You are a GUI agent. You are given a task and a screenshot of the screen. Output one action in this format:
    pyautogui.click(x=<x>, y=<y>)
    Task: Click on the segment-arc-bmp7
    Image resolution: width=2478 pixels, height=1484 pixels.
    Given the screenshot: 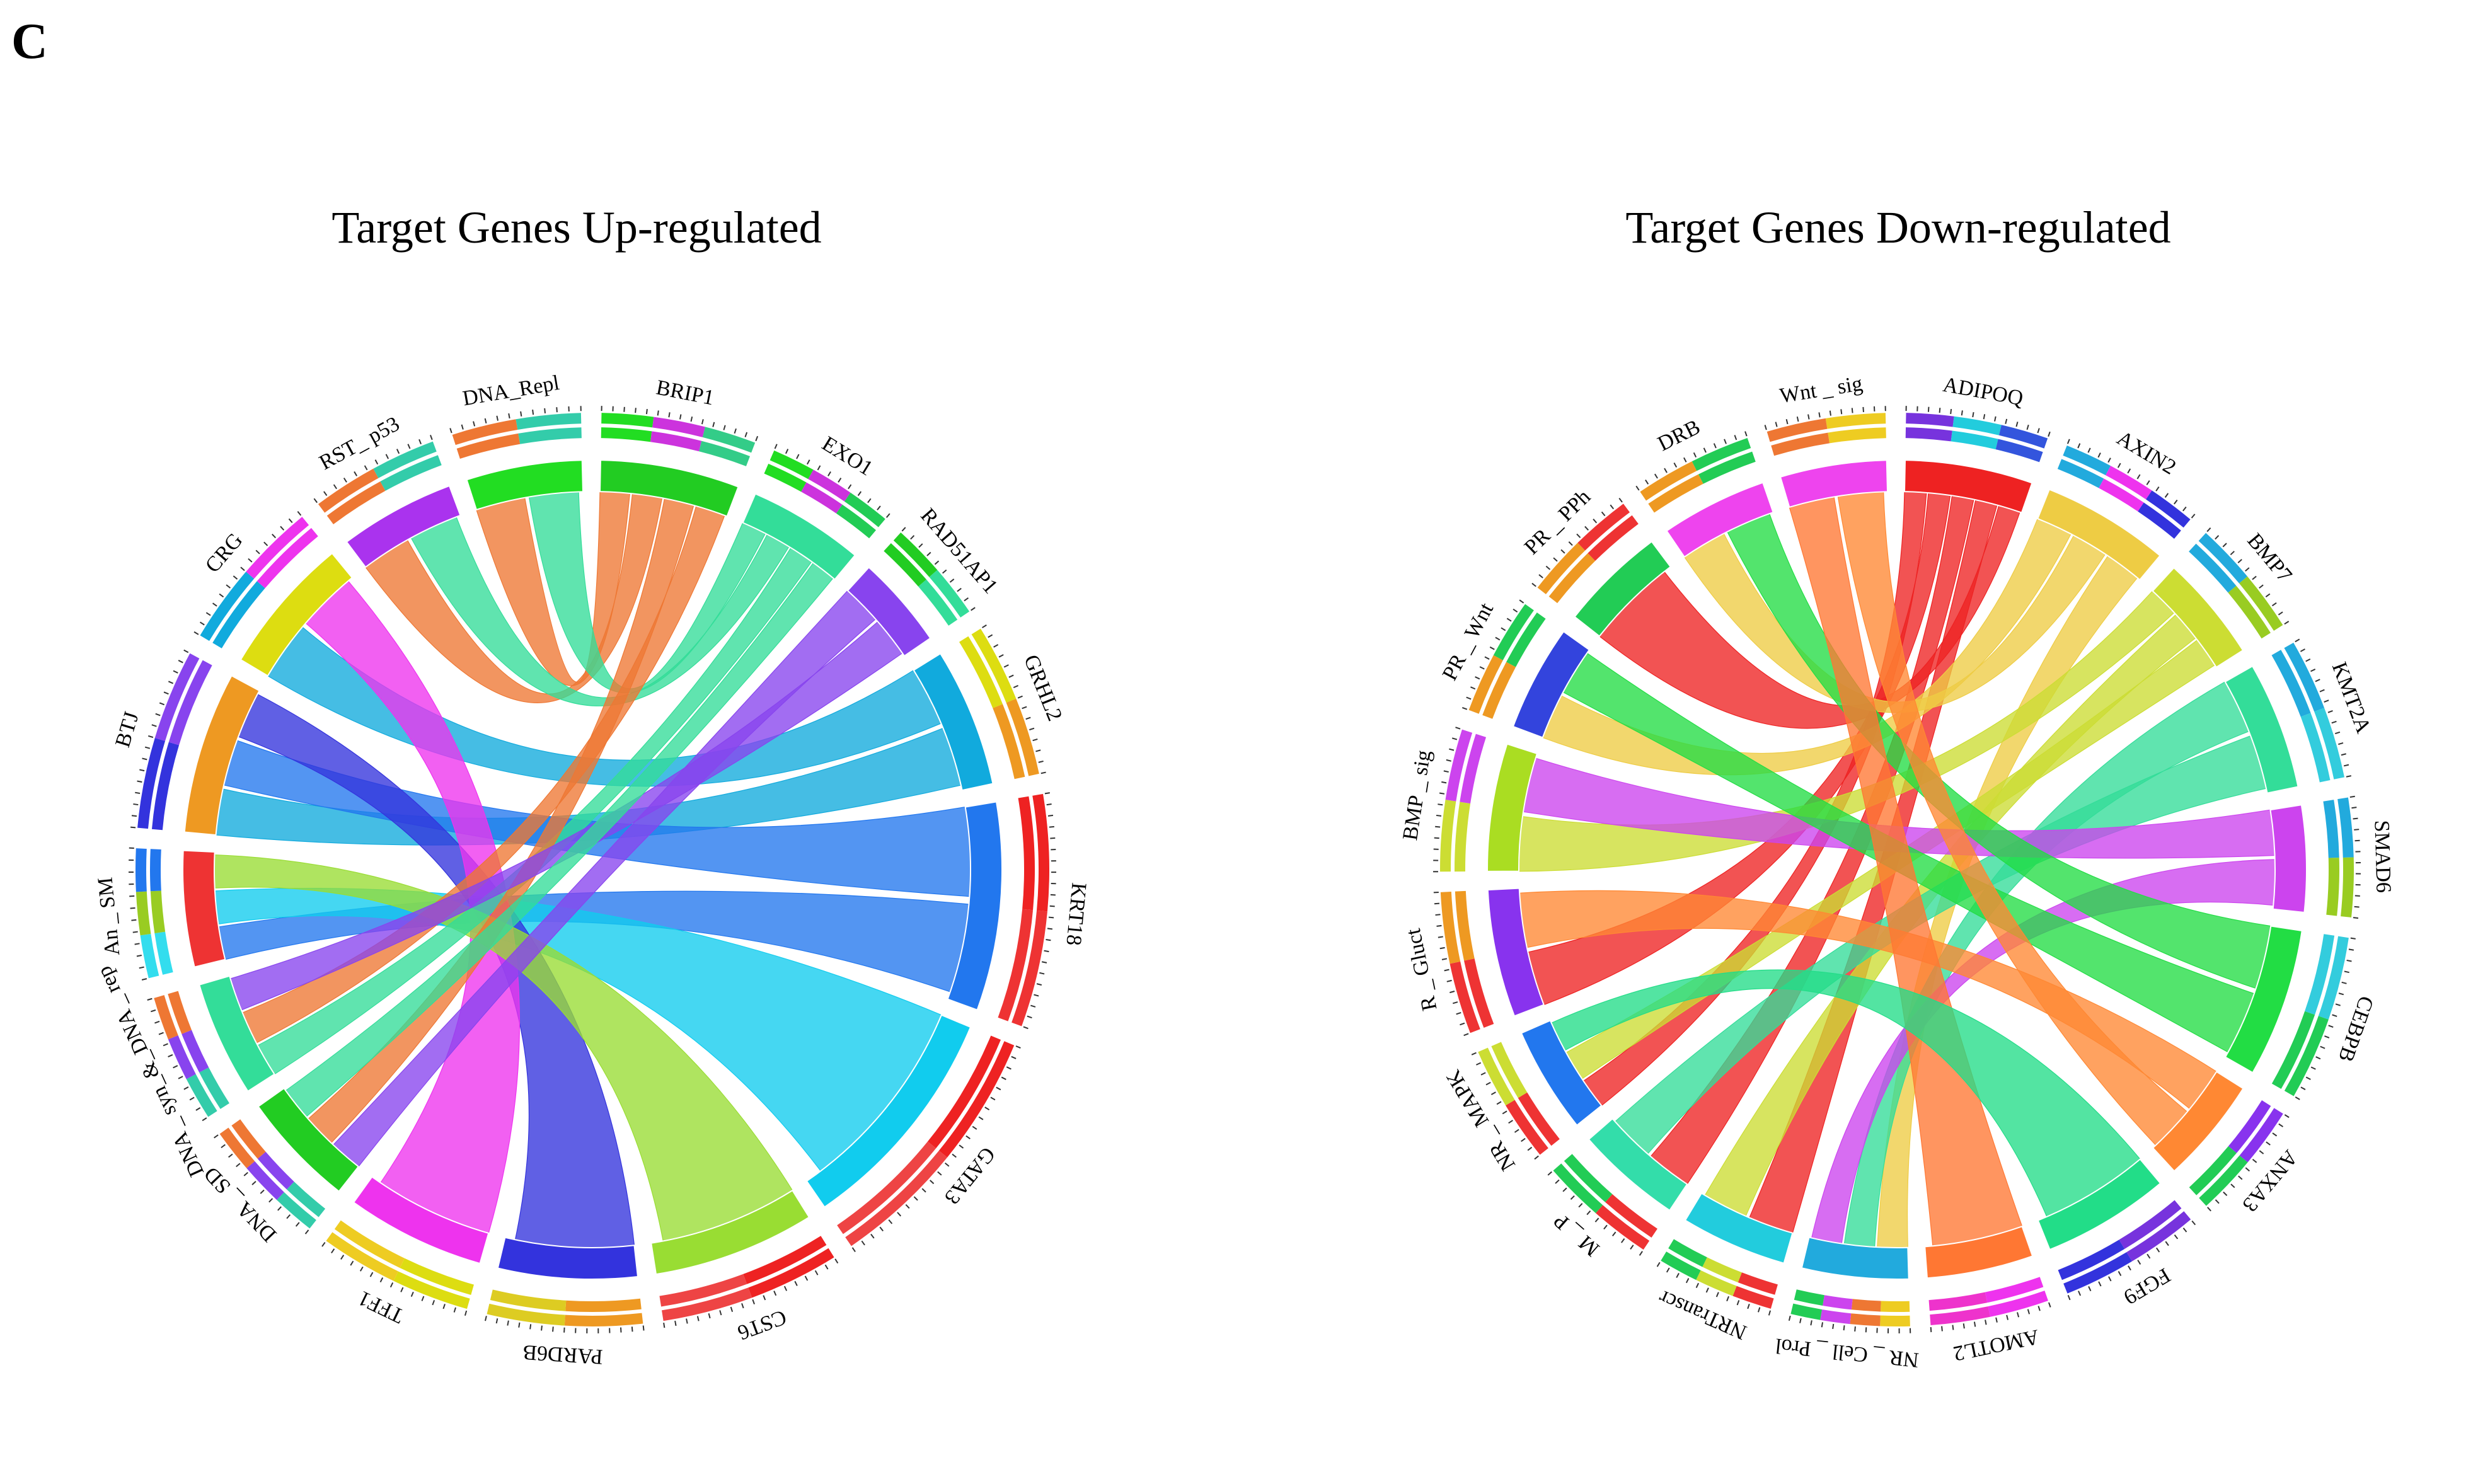 What is the action you would take?
    pyautogui.click(x=2198, y=618)
    